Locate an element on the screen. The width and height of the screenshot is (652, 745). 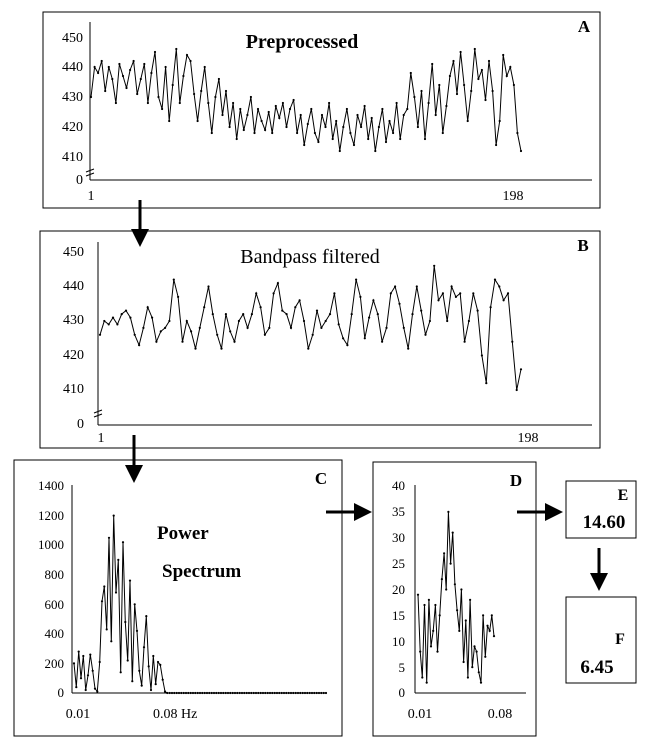
panel-c-ytick-1400: 1400 is located at coordinates (51, 485).